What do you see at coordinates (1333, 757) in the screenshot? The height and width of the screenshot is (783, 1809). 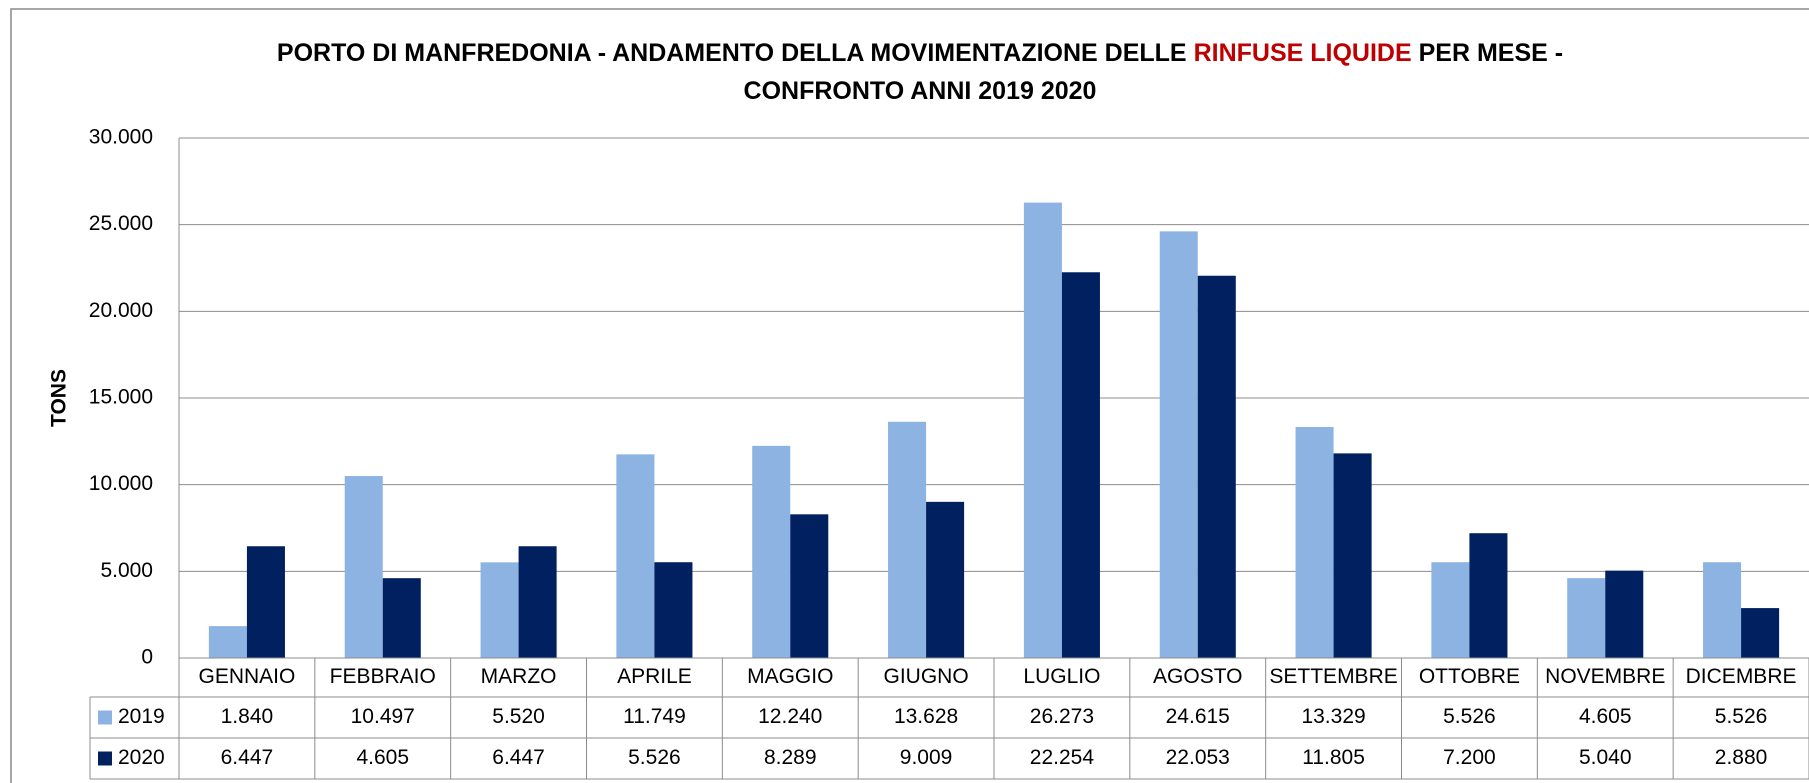 I see `table-value: 11.805` at bounding box center [1333, 757].